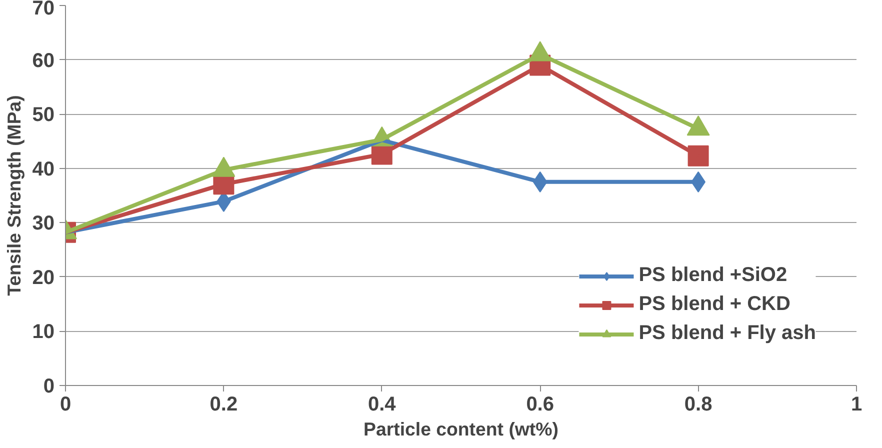 This screenshot has height=448, width=882. I want to click on y-tick-label: 10, so click(43, 332).